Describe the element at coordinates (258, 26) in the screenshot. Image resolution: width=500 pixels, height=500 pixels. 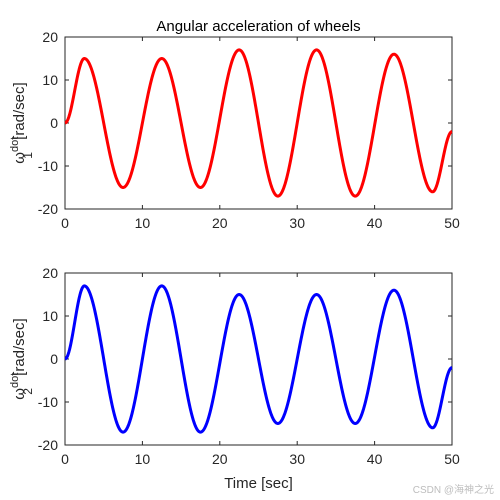
I see `chart-title: Angular acceleration of wheels` at that location.